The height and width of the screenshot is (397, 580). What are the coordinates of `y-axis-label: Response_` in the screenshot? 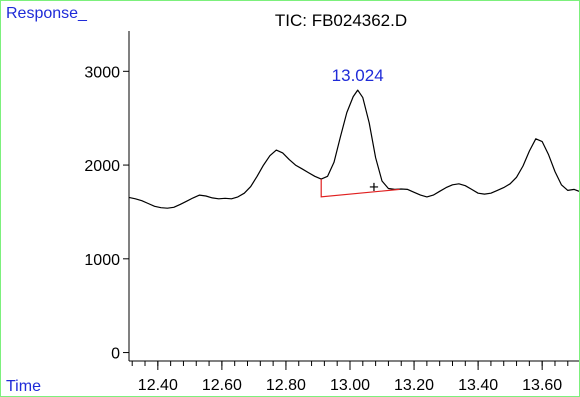 It's located at (47, 13).